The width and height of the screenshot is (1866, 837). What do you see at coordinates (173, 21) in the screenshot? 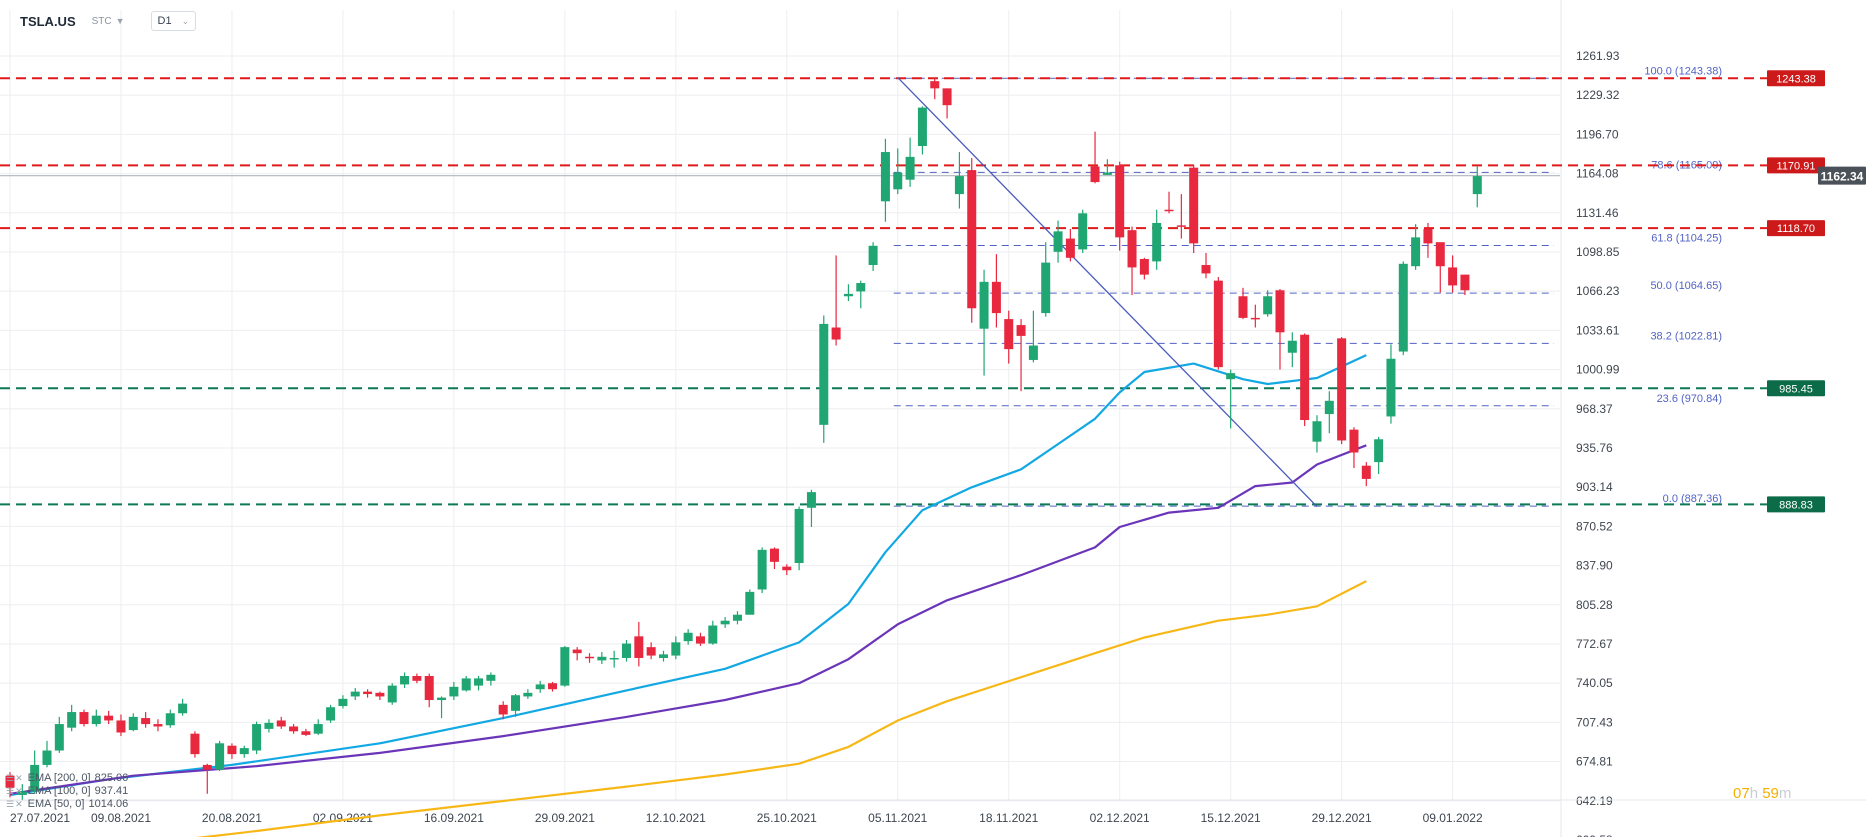
I see `timeframe-select: D1 ⌄` at bounding box center [173, 21].